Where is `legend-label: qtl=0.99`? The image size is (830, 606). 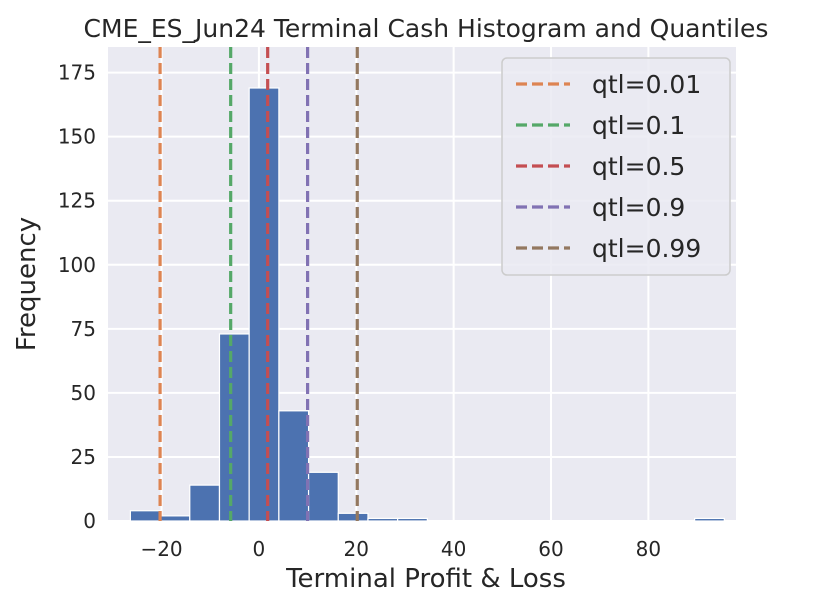
legend-label: qtl=0.99 is located at coordinates (646, 248).